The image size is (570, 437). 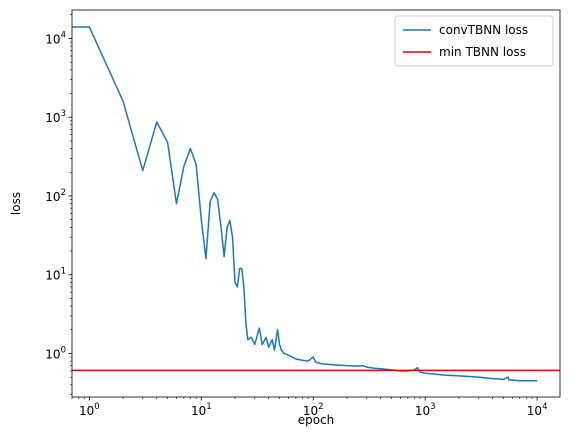 What do you see at coordinates (482, 52) in the screenshot?
I see `legend-label-min-tbnn-loss: min TBNN loss` at bounding box center [482, 52].